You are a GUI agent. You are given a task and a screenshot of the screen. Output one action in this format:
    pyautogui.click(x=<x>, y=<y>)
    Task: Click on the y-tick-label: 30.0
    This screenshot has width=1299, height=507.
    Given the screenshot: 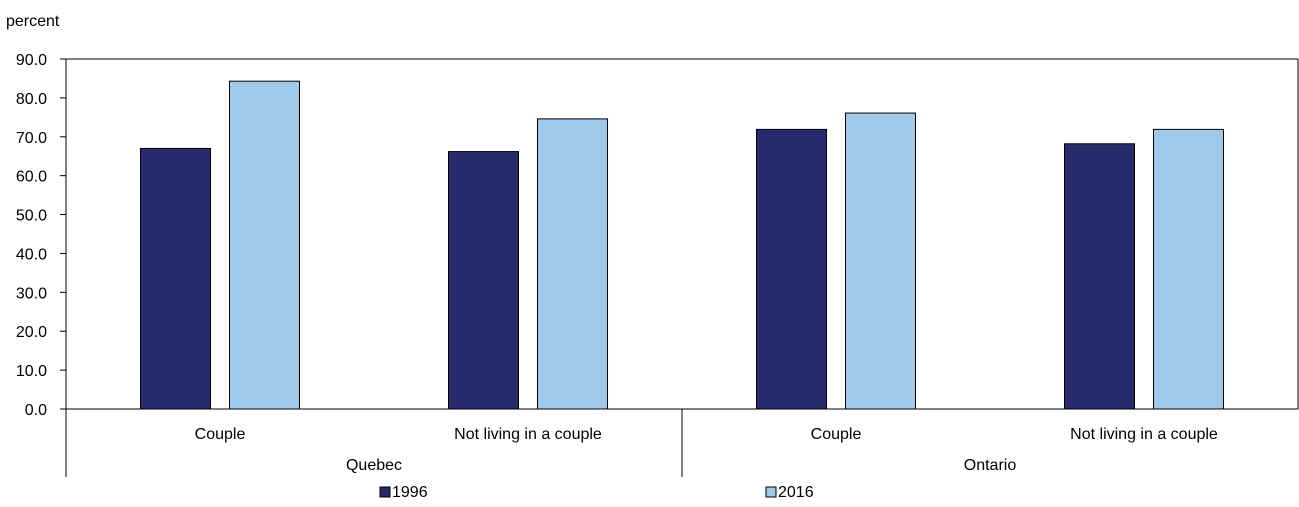 What is the action you would take?
    pyautogui.click(x=31, y=293)
    